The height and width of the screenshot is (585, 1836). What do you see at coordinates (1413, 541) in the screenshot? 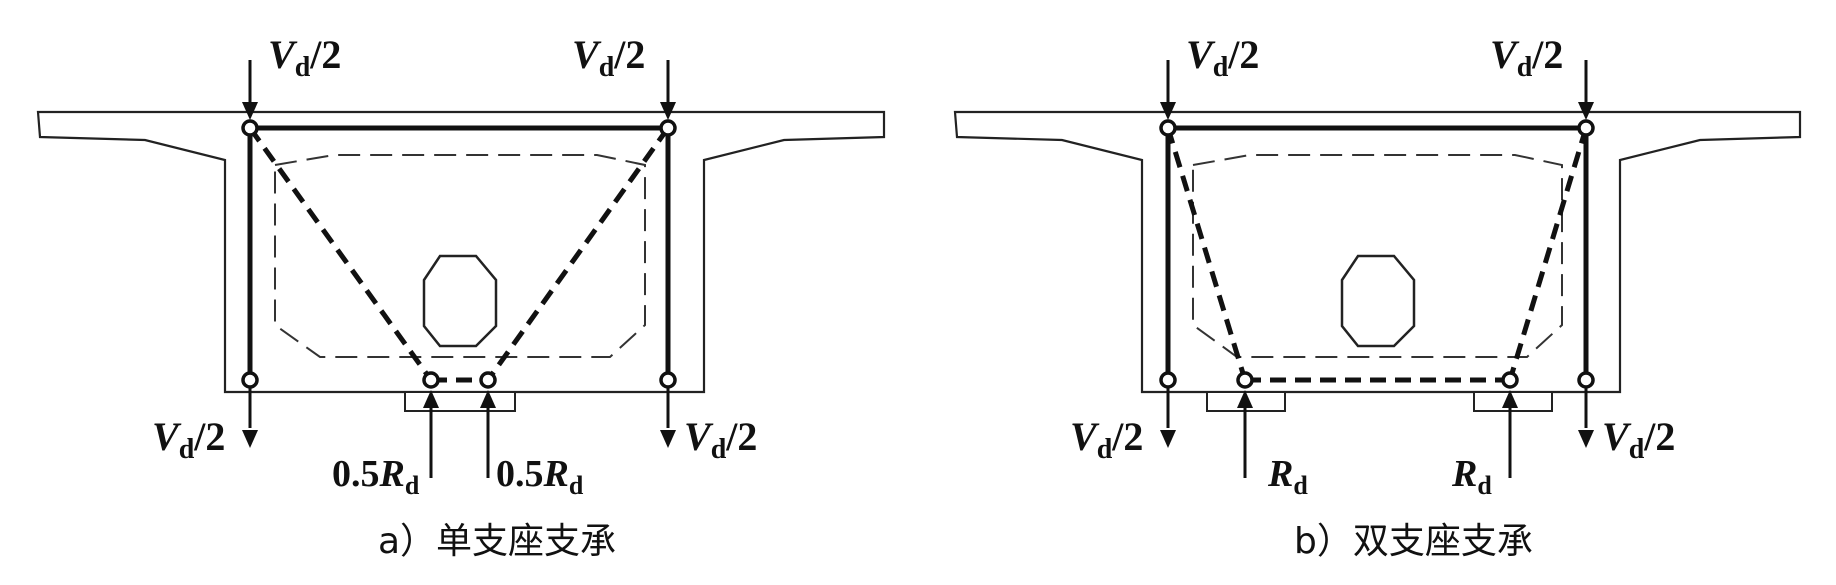
I see `caption-b: b）双支座支承` at bounding box center [1413, 541].